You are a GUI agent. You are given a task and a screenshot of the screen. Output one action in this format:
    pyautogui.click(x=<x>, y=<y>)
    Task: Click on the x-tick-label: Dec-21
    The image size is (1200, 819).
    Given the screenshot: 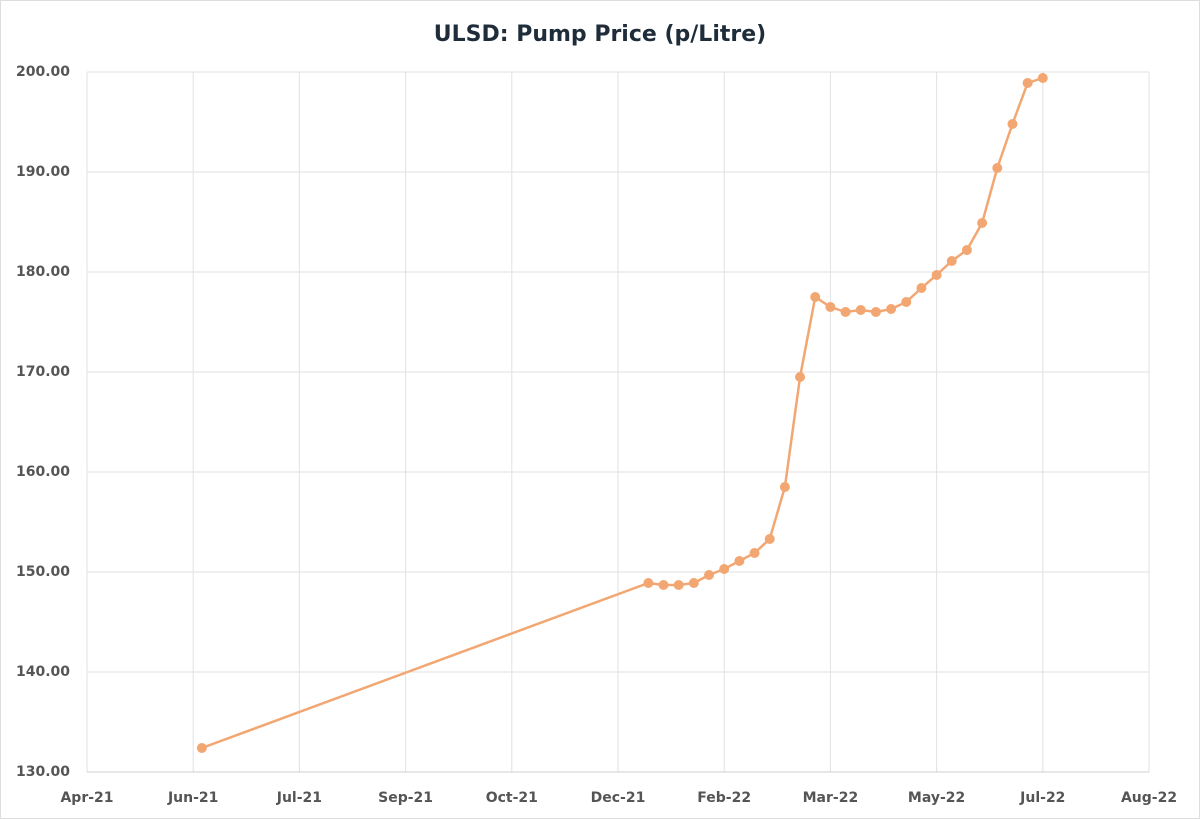 What is the action you would take?
    pyautogui.click(x=618, y=798)
    